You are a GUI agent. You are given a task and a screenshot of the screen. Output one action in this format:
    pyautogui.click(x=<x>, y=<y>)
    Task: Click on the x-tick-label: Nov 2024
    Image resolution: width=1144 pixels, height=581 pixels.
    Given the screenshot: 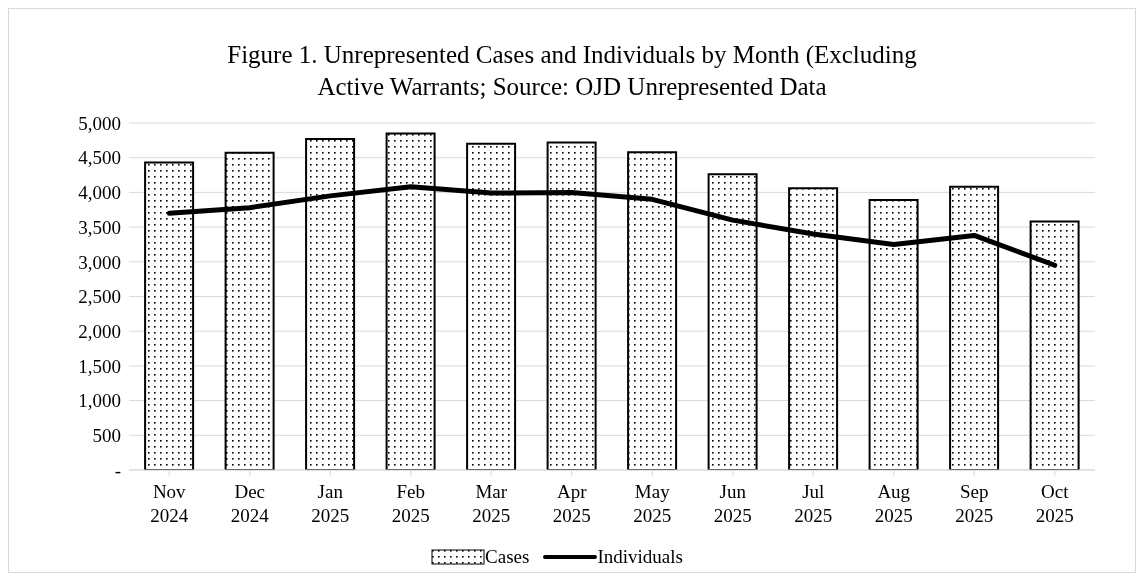 What is the action you would take?
    pyautogui.click(x=169, y=503)
    